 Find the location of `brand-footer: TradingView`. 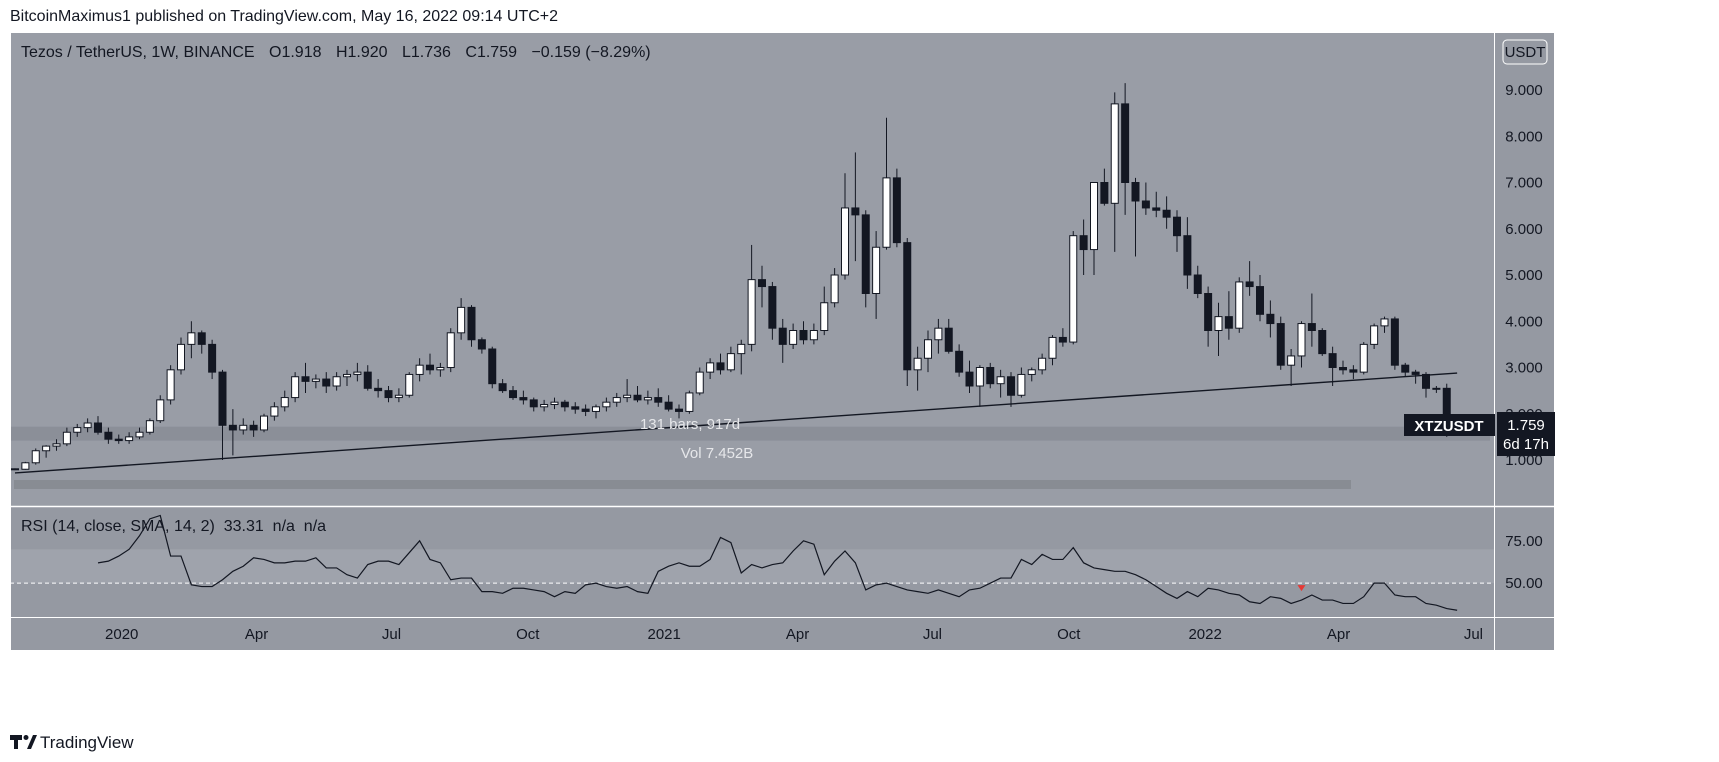

brand-footer: TradingView is located at coordinates (72, 742).